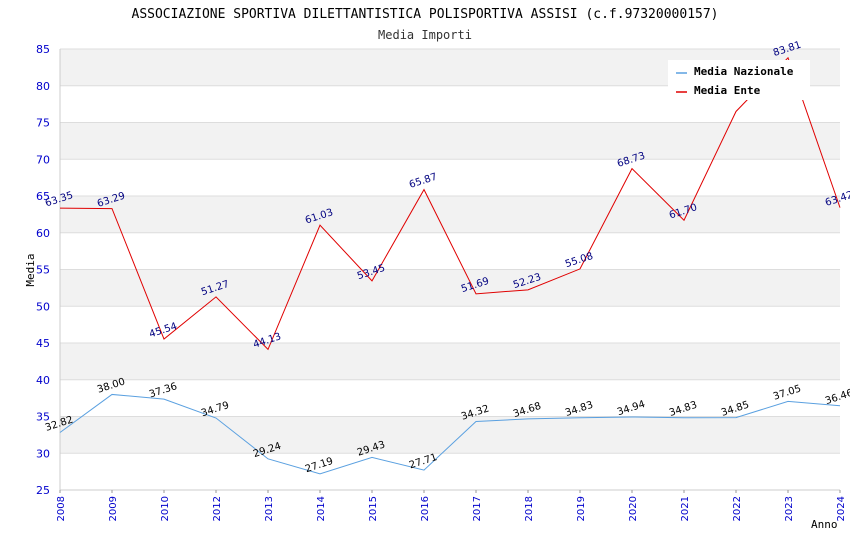 The height and width of the screenshot is (550, 850). What do you see at coordinates (477, 508) in the screenshot?
I see `x-tick-label: 2017` at bounding box center [477, 508].